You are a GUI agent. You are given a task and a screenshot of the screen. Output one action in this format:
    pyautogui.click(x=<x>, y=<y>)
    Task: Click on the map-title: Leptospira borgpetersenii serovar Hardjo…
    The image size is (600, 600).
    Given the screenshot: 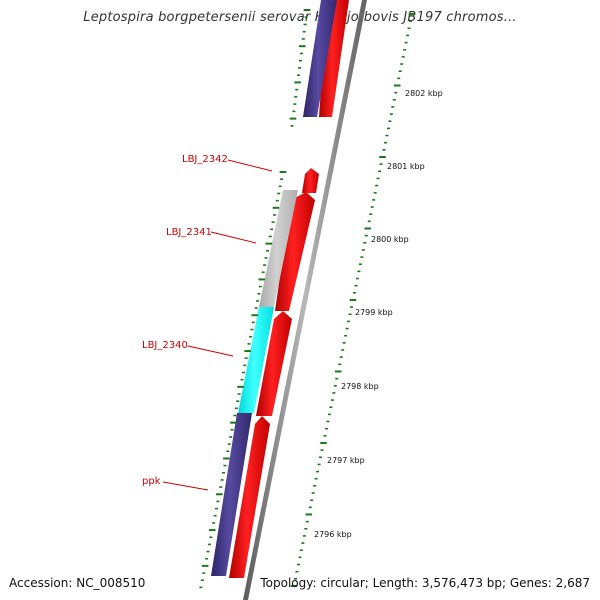 What is the action you would take?
    pyautogui.click(x=300, y=17)
    